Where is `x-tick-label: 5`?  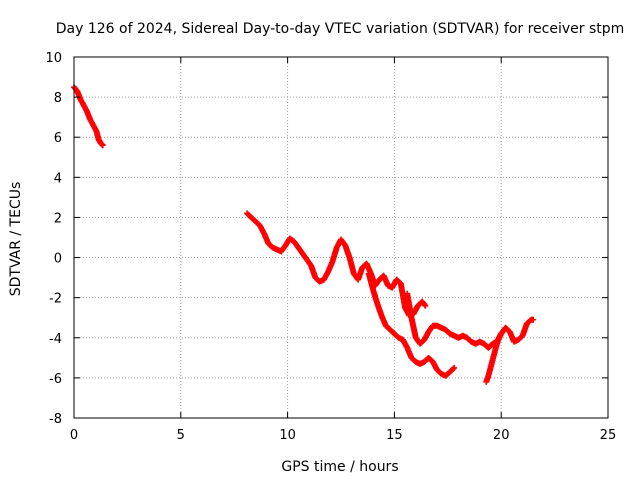 x-tick-label: 5 is located at coordinates (181, 435).